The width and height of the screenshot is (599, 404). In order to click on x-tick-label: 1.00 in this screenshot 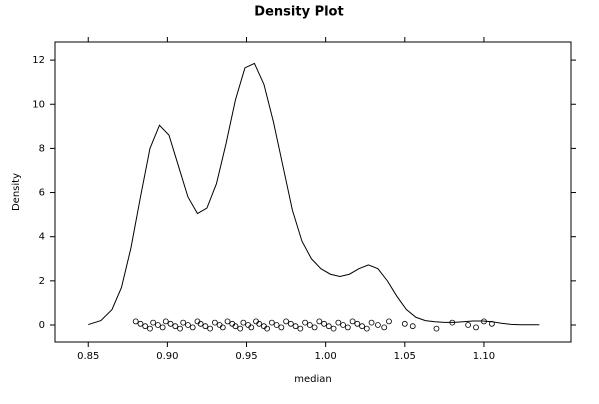, I will do `click(326, 356)`.